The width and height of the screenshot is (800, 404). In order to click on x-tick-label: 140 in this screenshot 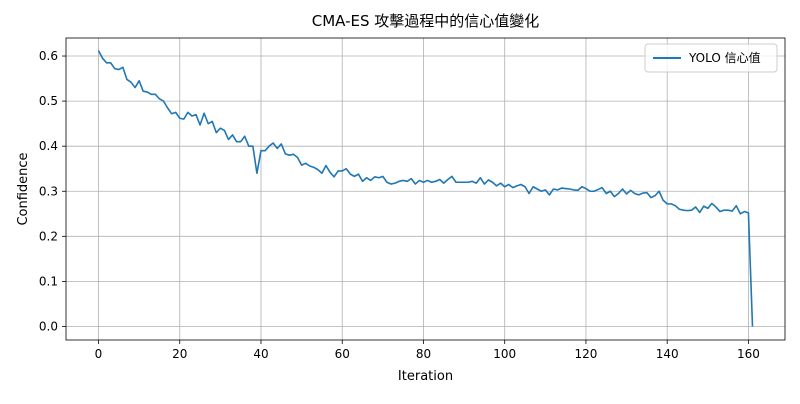, I will do `click(667, 354)`.